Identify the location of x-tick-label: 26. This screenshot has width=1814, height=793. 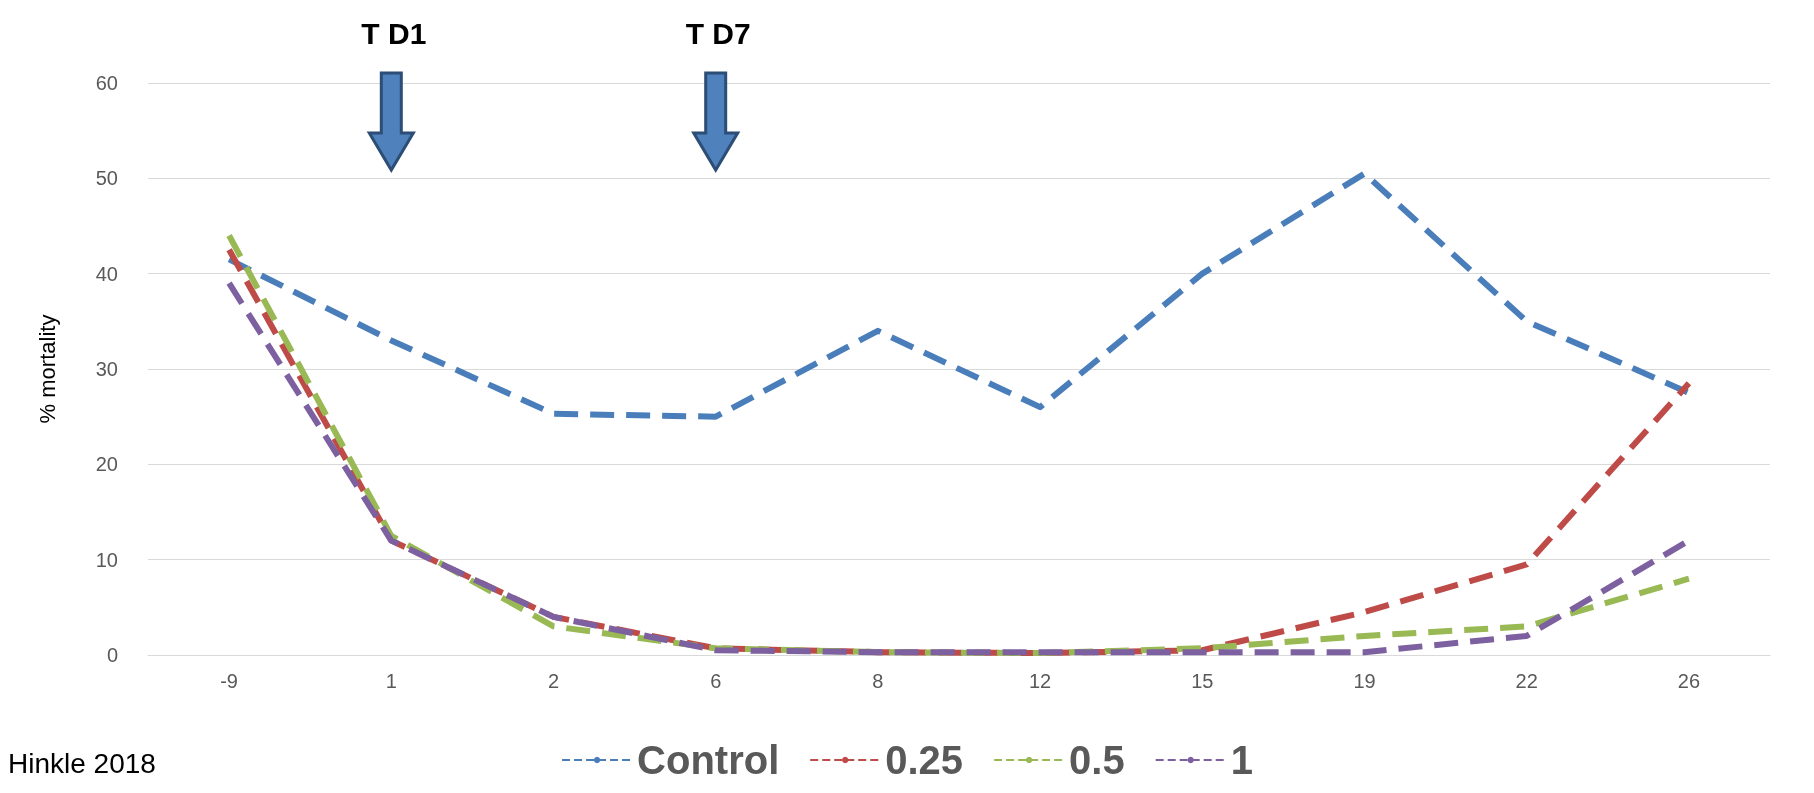
(1689, 681).